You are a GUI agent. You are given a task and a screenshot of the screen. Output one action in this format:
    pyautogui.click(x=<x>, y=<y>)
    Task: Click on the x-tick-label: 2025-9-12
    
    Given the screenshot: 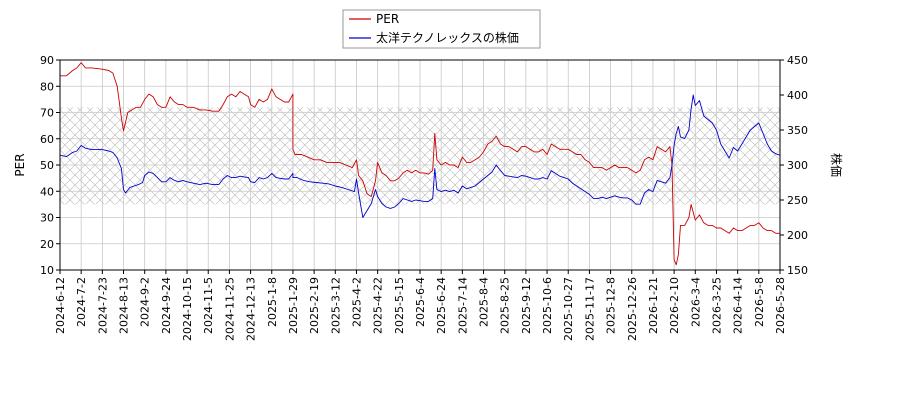 What is the action you would take?
    pyautogui.click(x=526, y=305)
    